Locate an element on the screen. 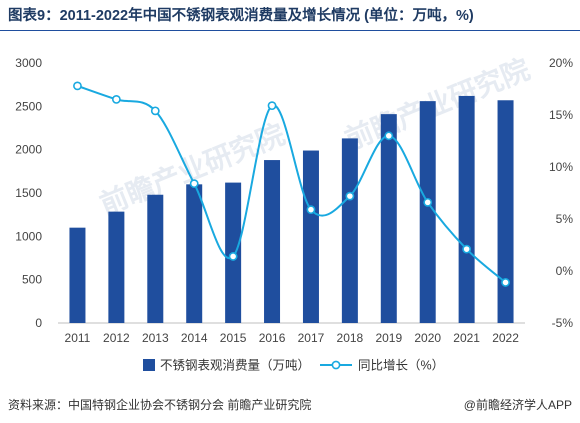  x-tick-label: 2017 is located at coordinates (311, 338).